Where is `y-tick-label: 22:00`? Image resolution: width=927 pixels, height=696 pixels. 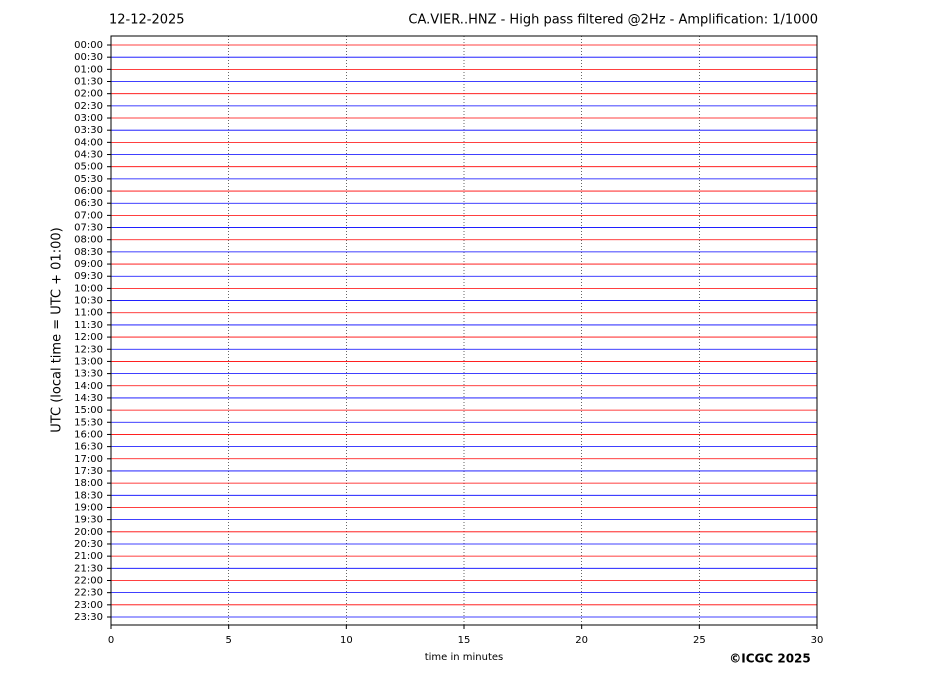 y-tick-label: 22:00 is located at coordinates (88, 580).